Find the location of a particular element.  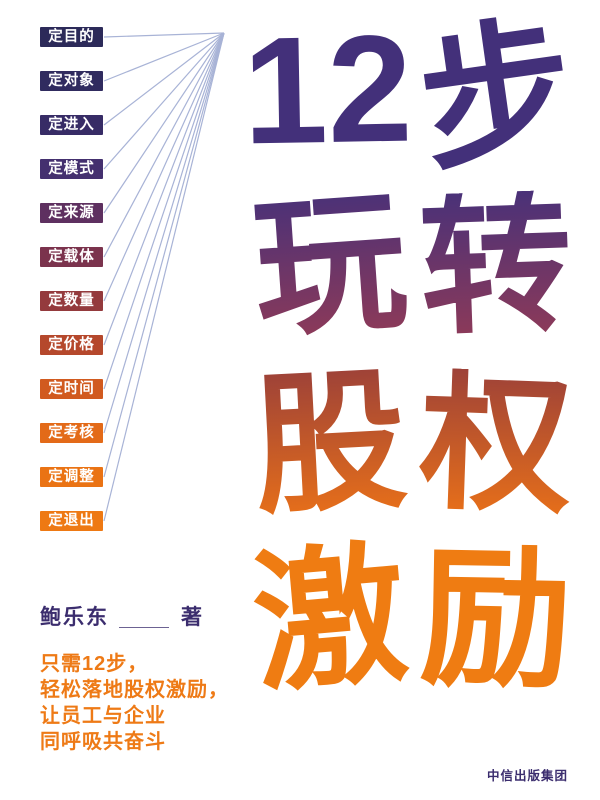

step-item-2: 定对象 is located at coordinates (71, 81).